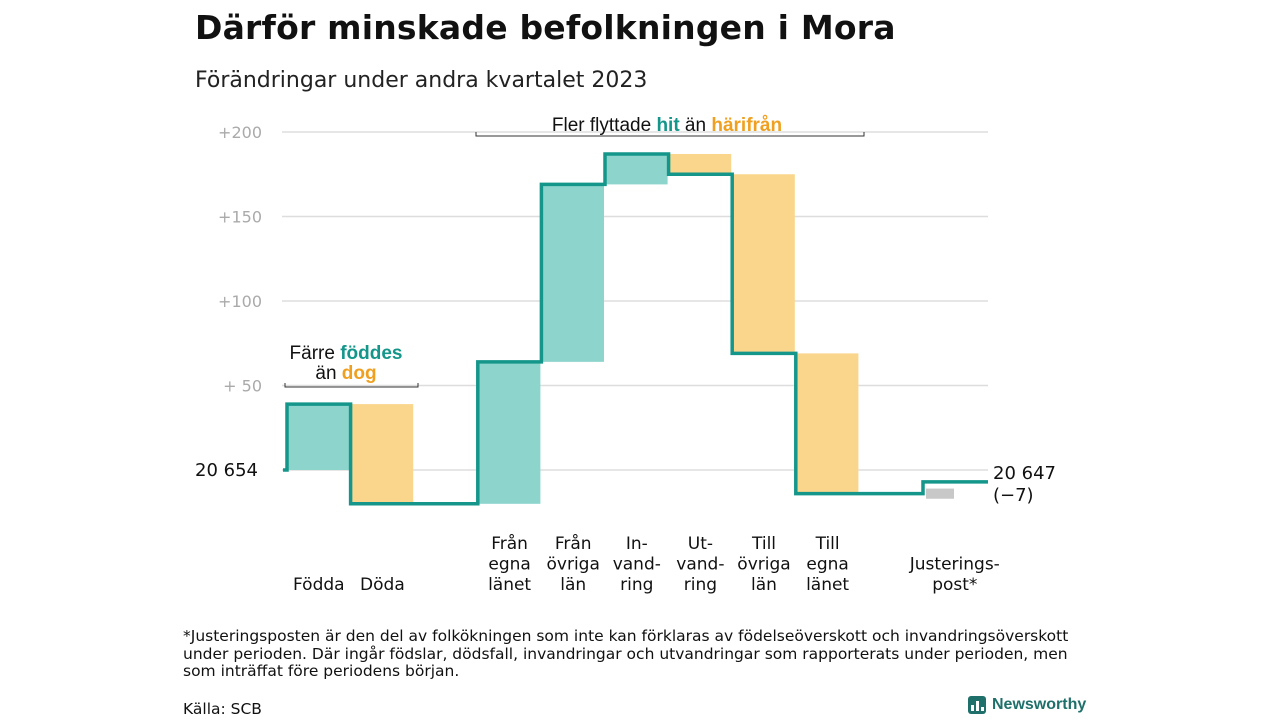  What do you see at coordinates (421, 80) in the screenshot?
I see `chart-subtitle: Förändringar under andra kvartalet 2023` at bounding box center [421, 80].